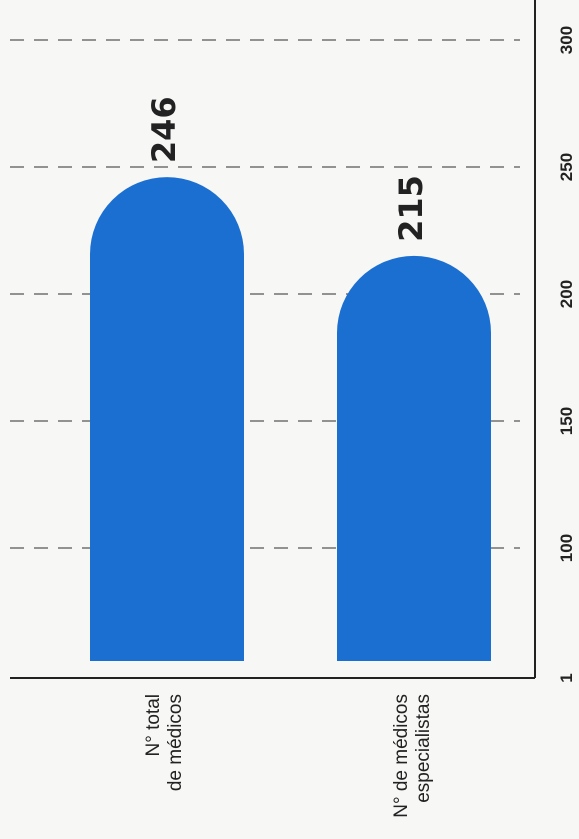  Describe the element at coordinates (566, 677) in the screenshot. I see `value-tick-label-1: 1` at that location.